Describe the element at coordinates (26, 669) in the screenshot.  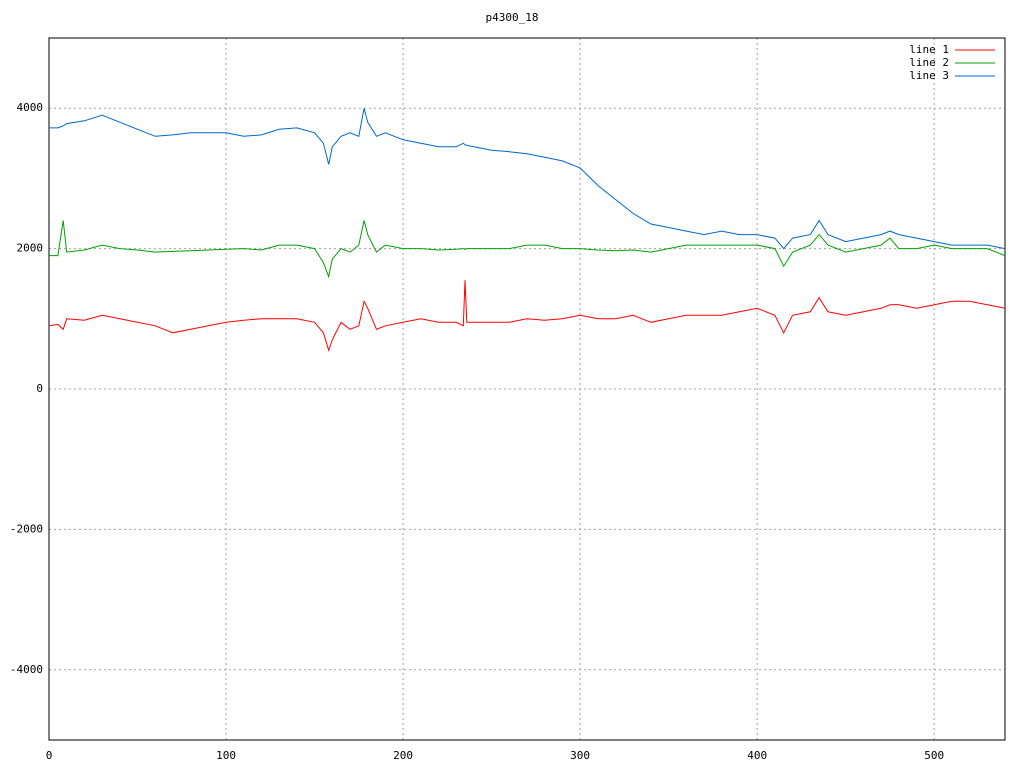
I see `y-tick-label: -4000` at that location.